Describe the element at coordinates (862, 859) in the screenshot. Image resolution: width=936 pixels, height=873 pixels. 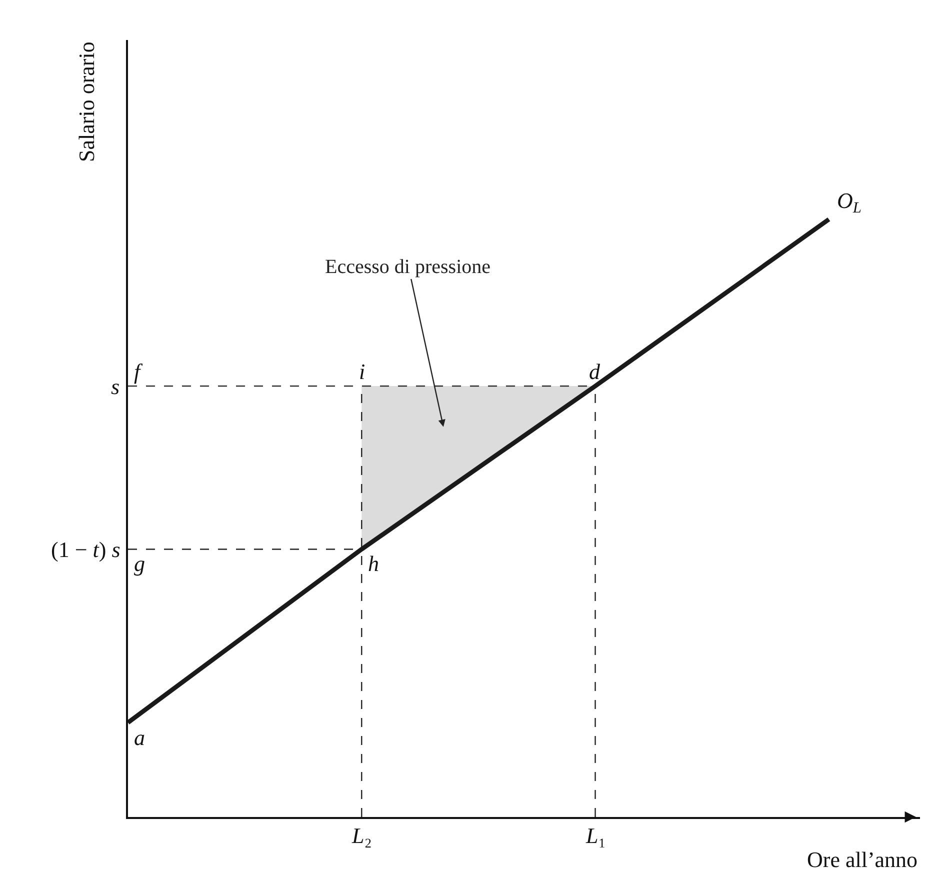
I see `x-axis-title: Ore all’anno` at that location.